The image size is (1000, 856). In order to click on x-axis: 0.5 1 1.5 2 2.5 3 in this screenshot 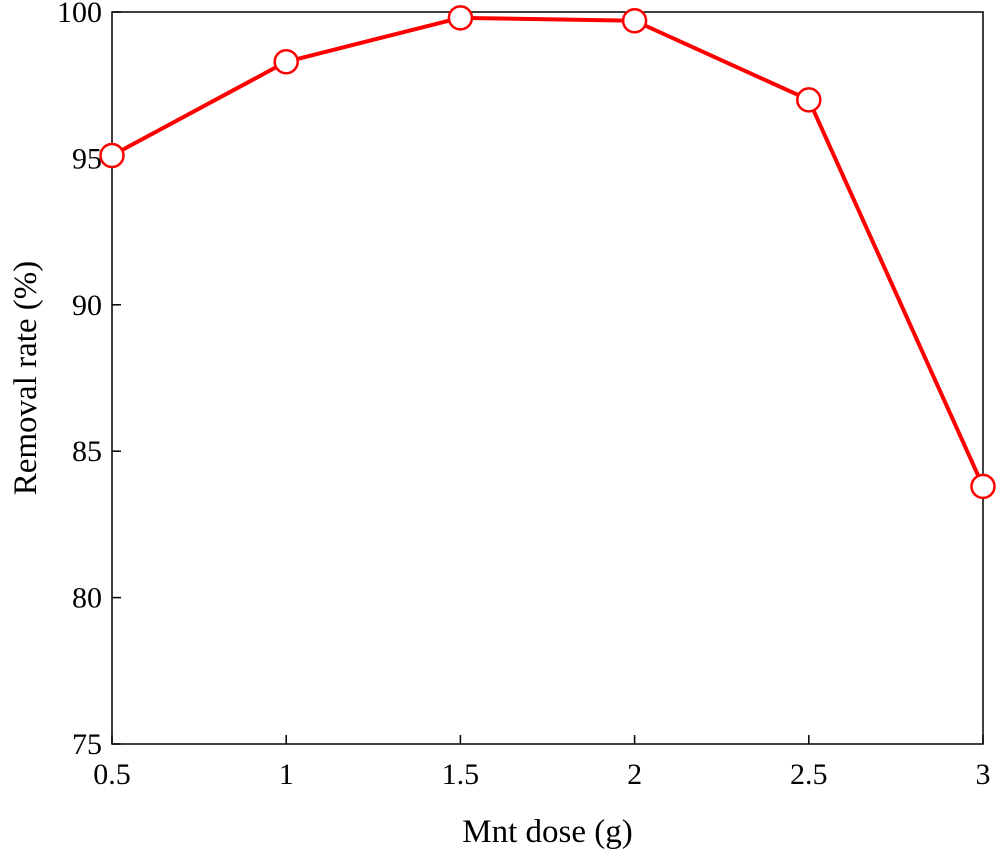, I will do `click(542, 763)`.